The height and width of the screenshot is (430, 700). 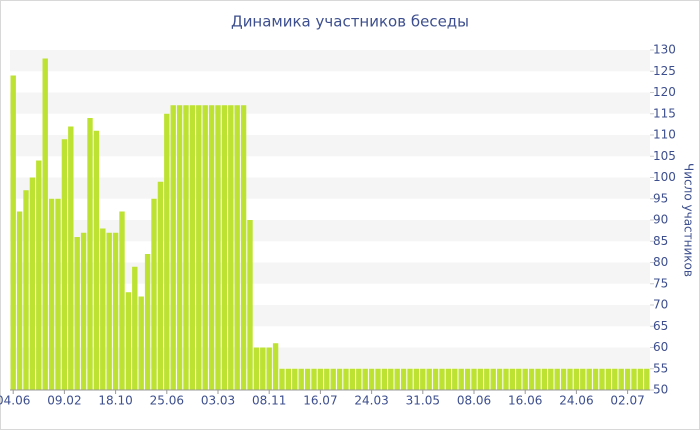 I want to click on x-tick-label: 31.05, so click(x=423, y=401).